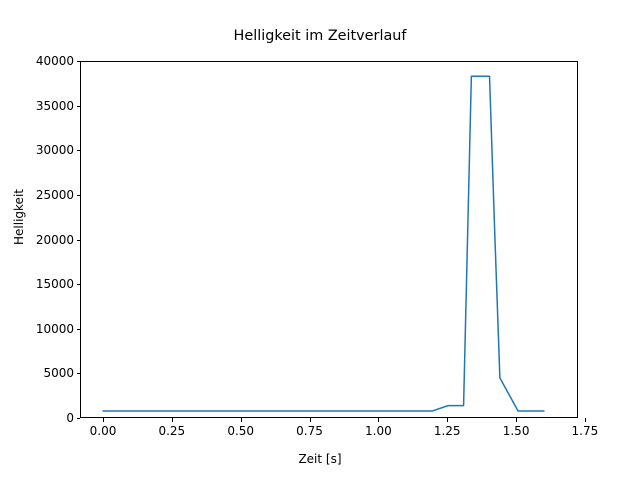 Image resolution: width=640 pixels, height=480 pixels. Describe the element at coordinates (447, 431) in the screenshot. I see `x-tick-label: 1.25` at that location.